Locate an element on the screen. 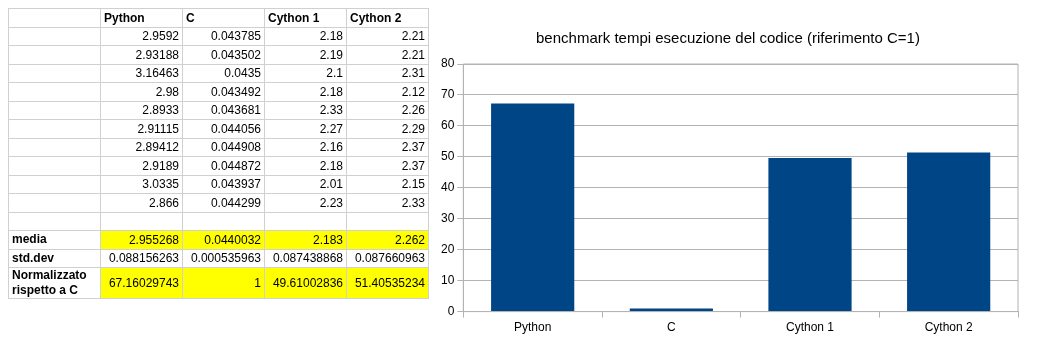 The width and height of the screenshot is (1041, 350). y-tick-label: 60 is located at coordinates (447, 125).